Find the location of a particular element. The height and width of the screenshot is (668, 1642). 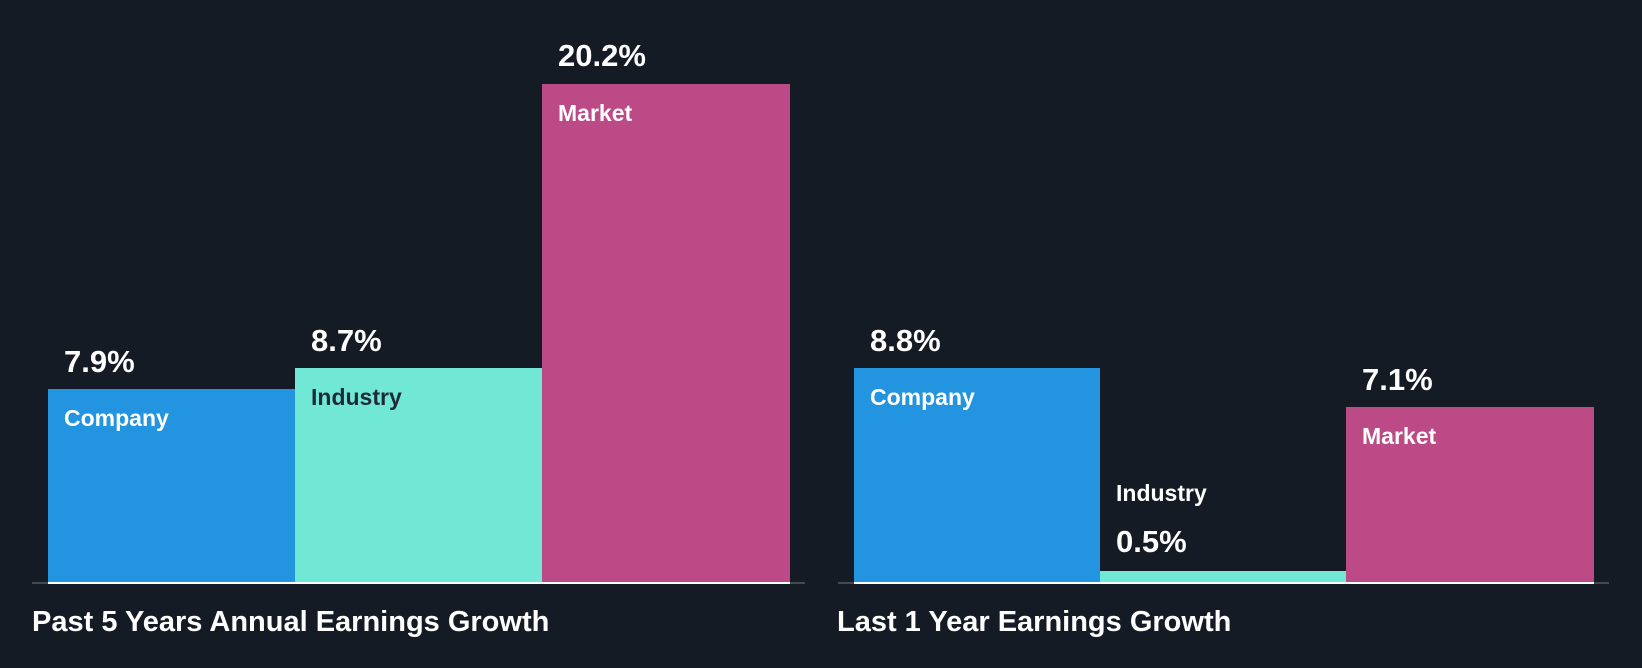

bar-industry: Industry is located at coordinates (418, 476).